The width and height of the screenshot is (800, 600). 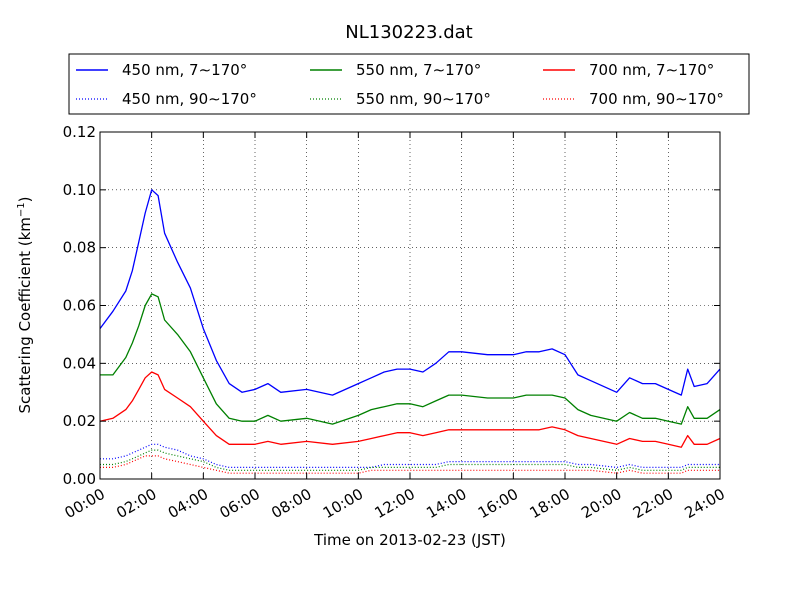 I want to click on x-tick-label: 10:00, so click(x=343, y=503).